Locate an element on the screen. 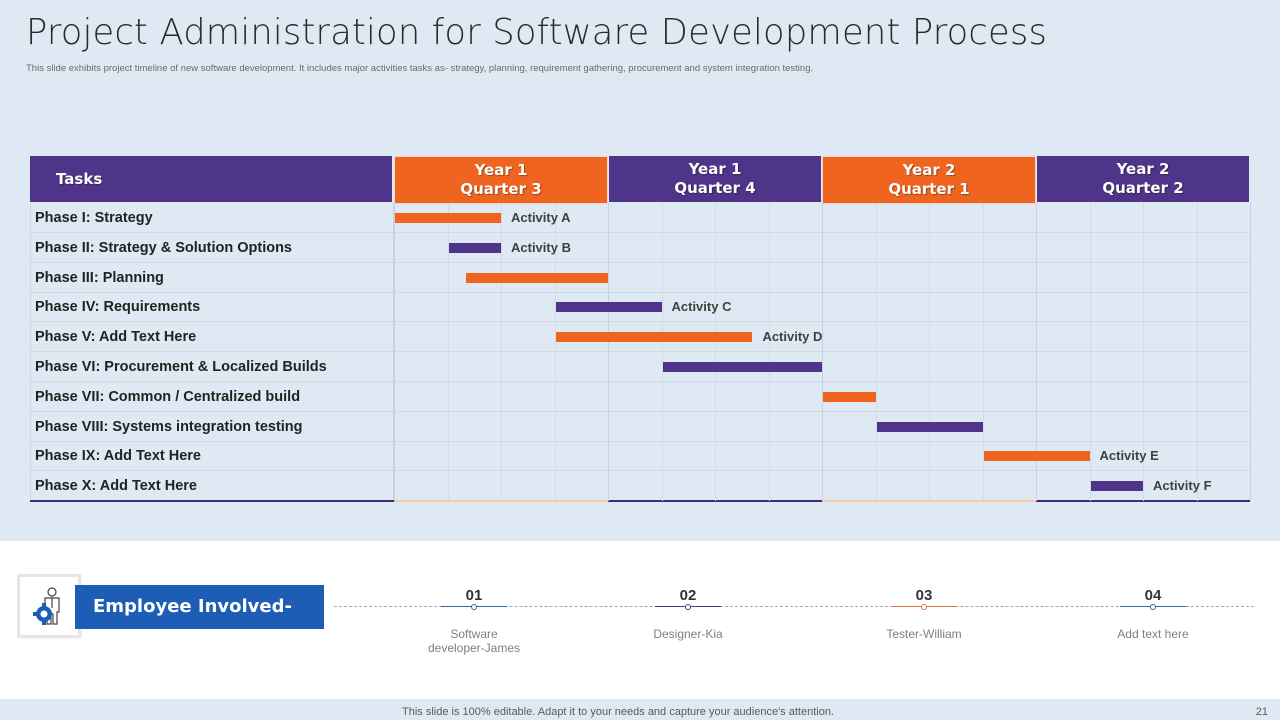 This screenshot has width=1280, height=720. step-number: 01 is located at coordinates (474, 595).